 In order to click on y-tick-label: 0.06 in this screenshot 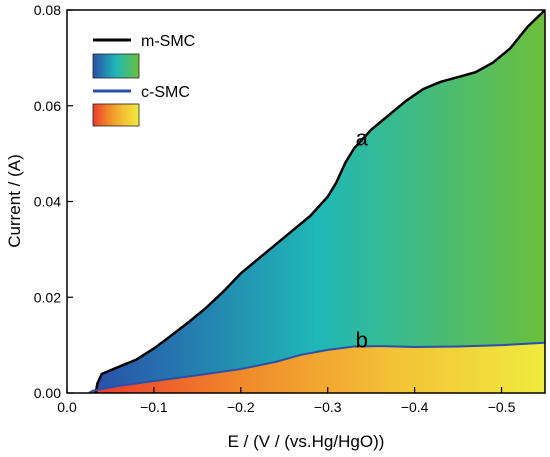, I will do `click(47, 106)`.